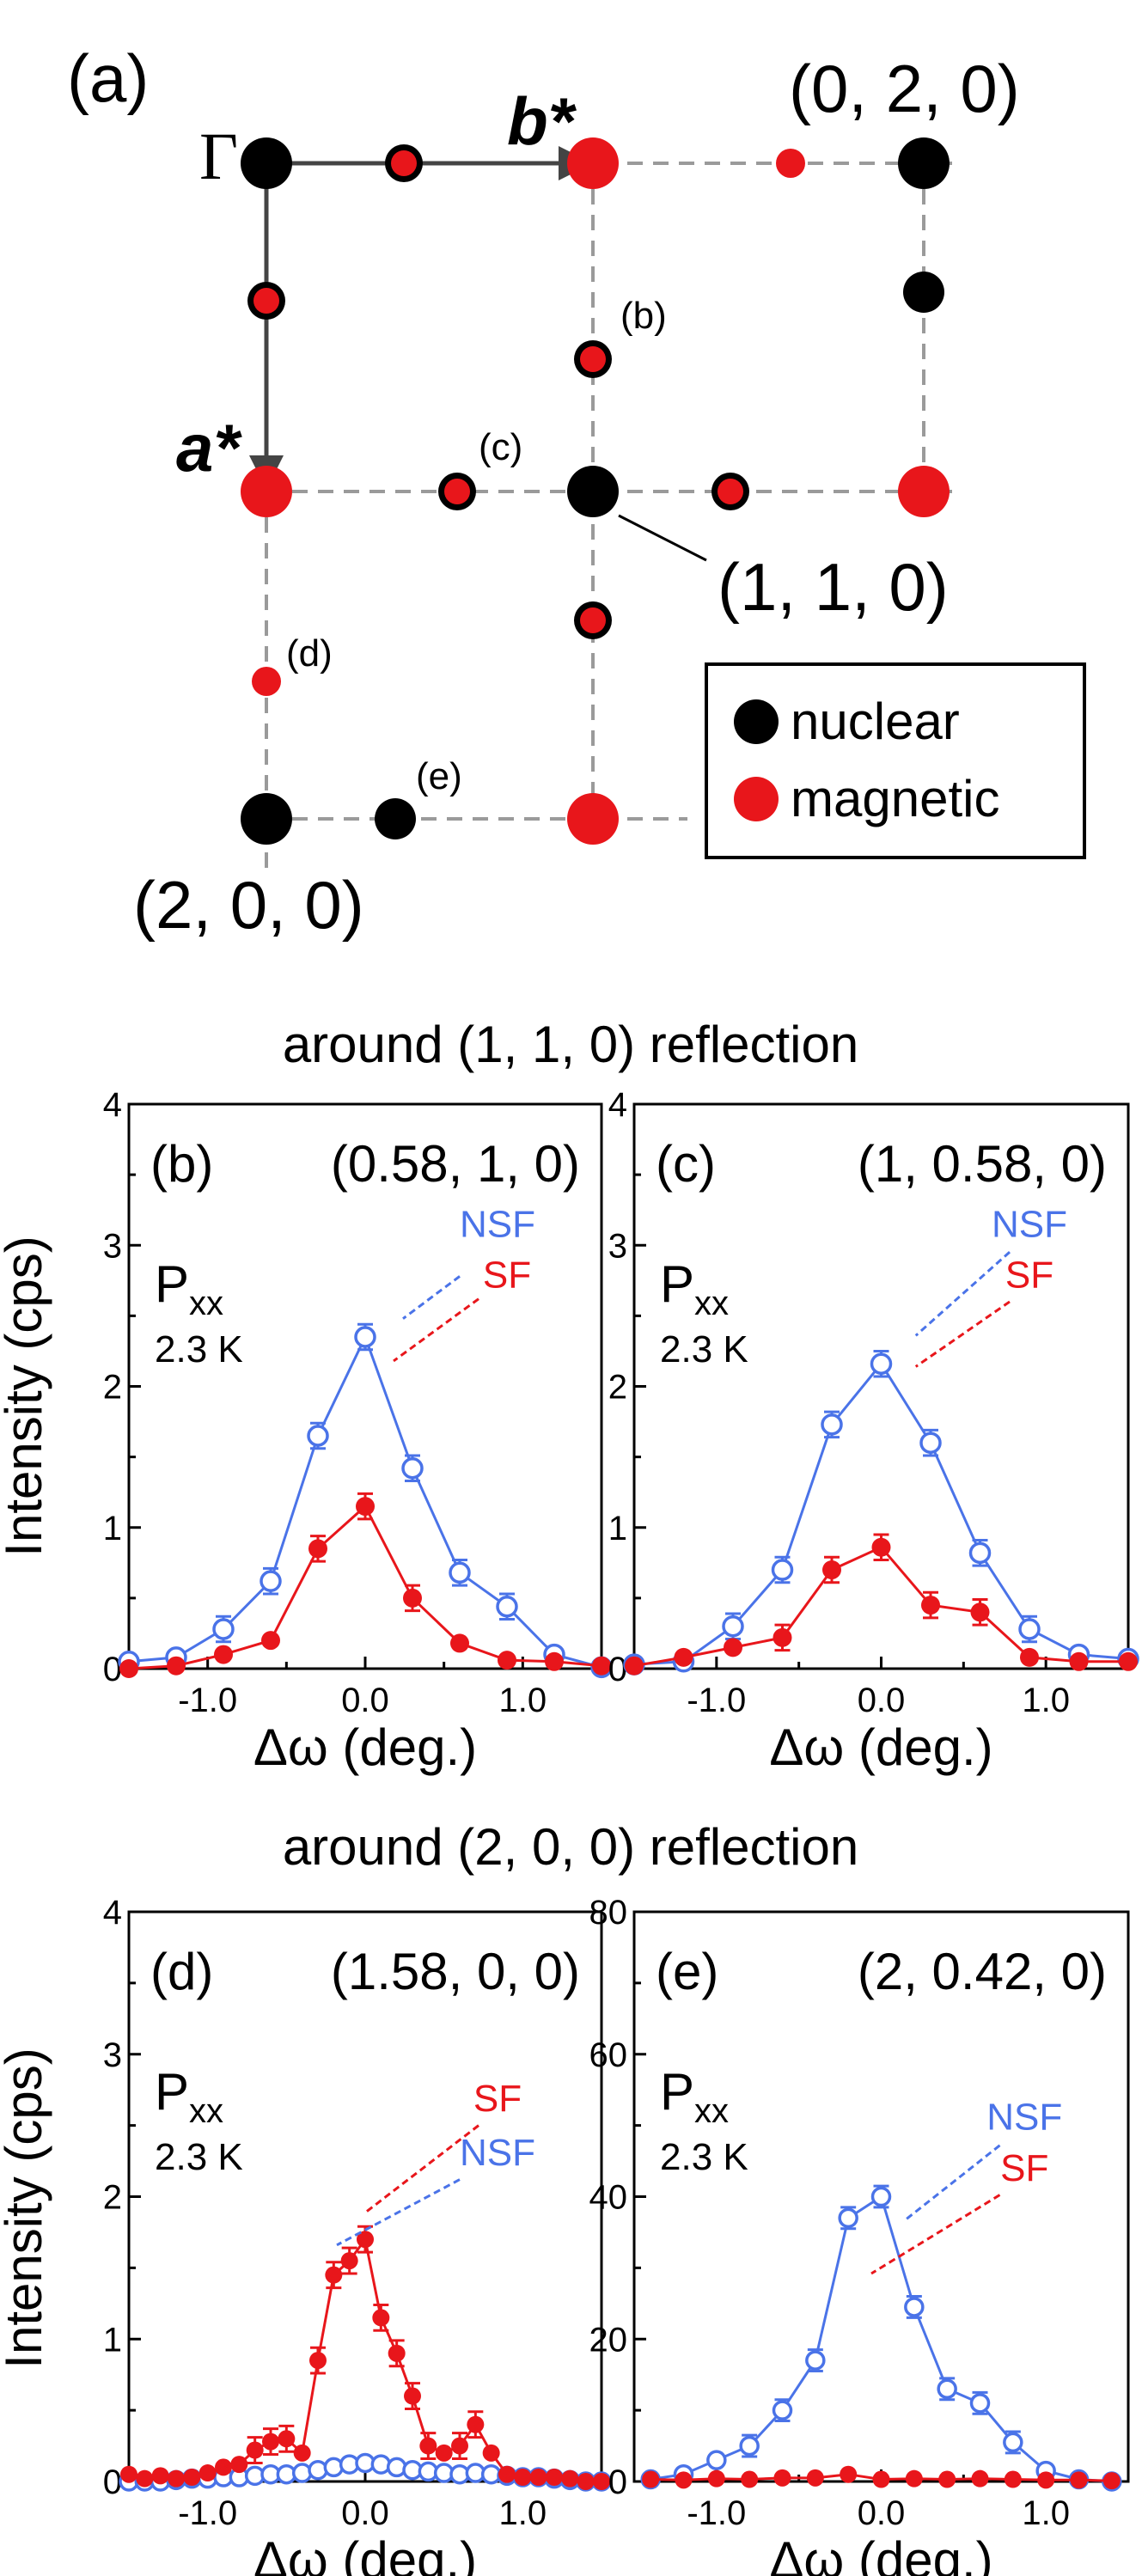 The image size is (1142, 2576). What do you see at coordinates (108, 78) in the screenshot?
I see `panel-label-a: (a)` at bounding box center [108, 78].